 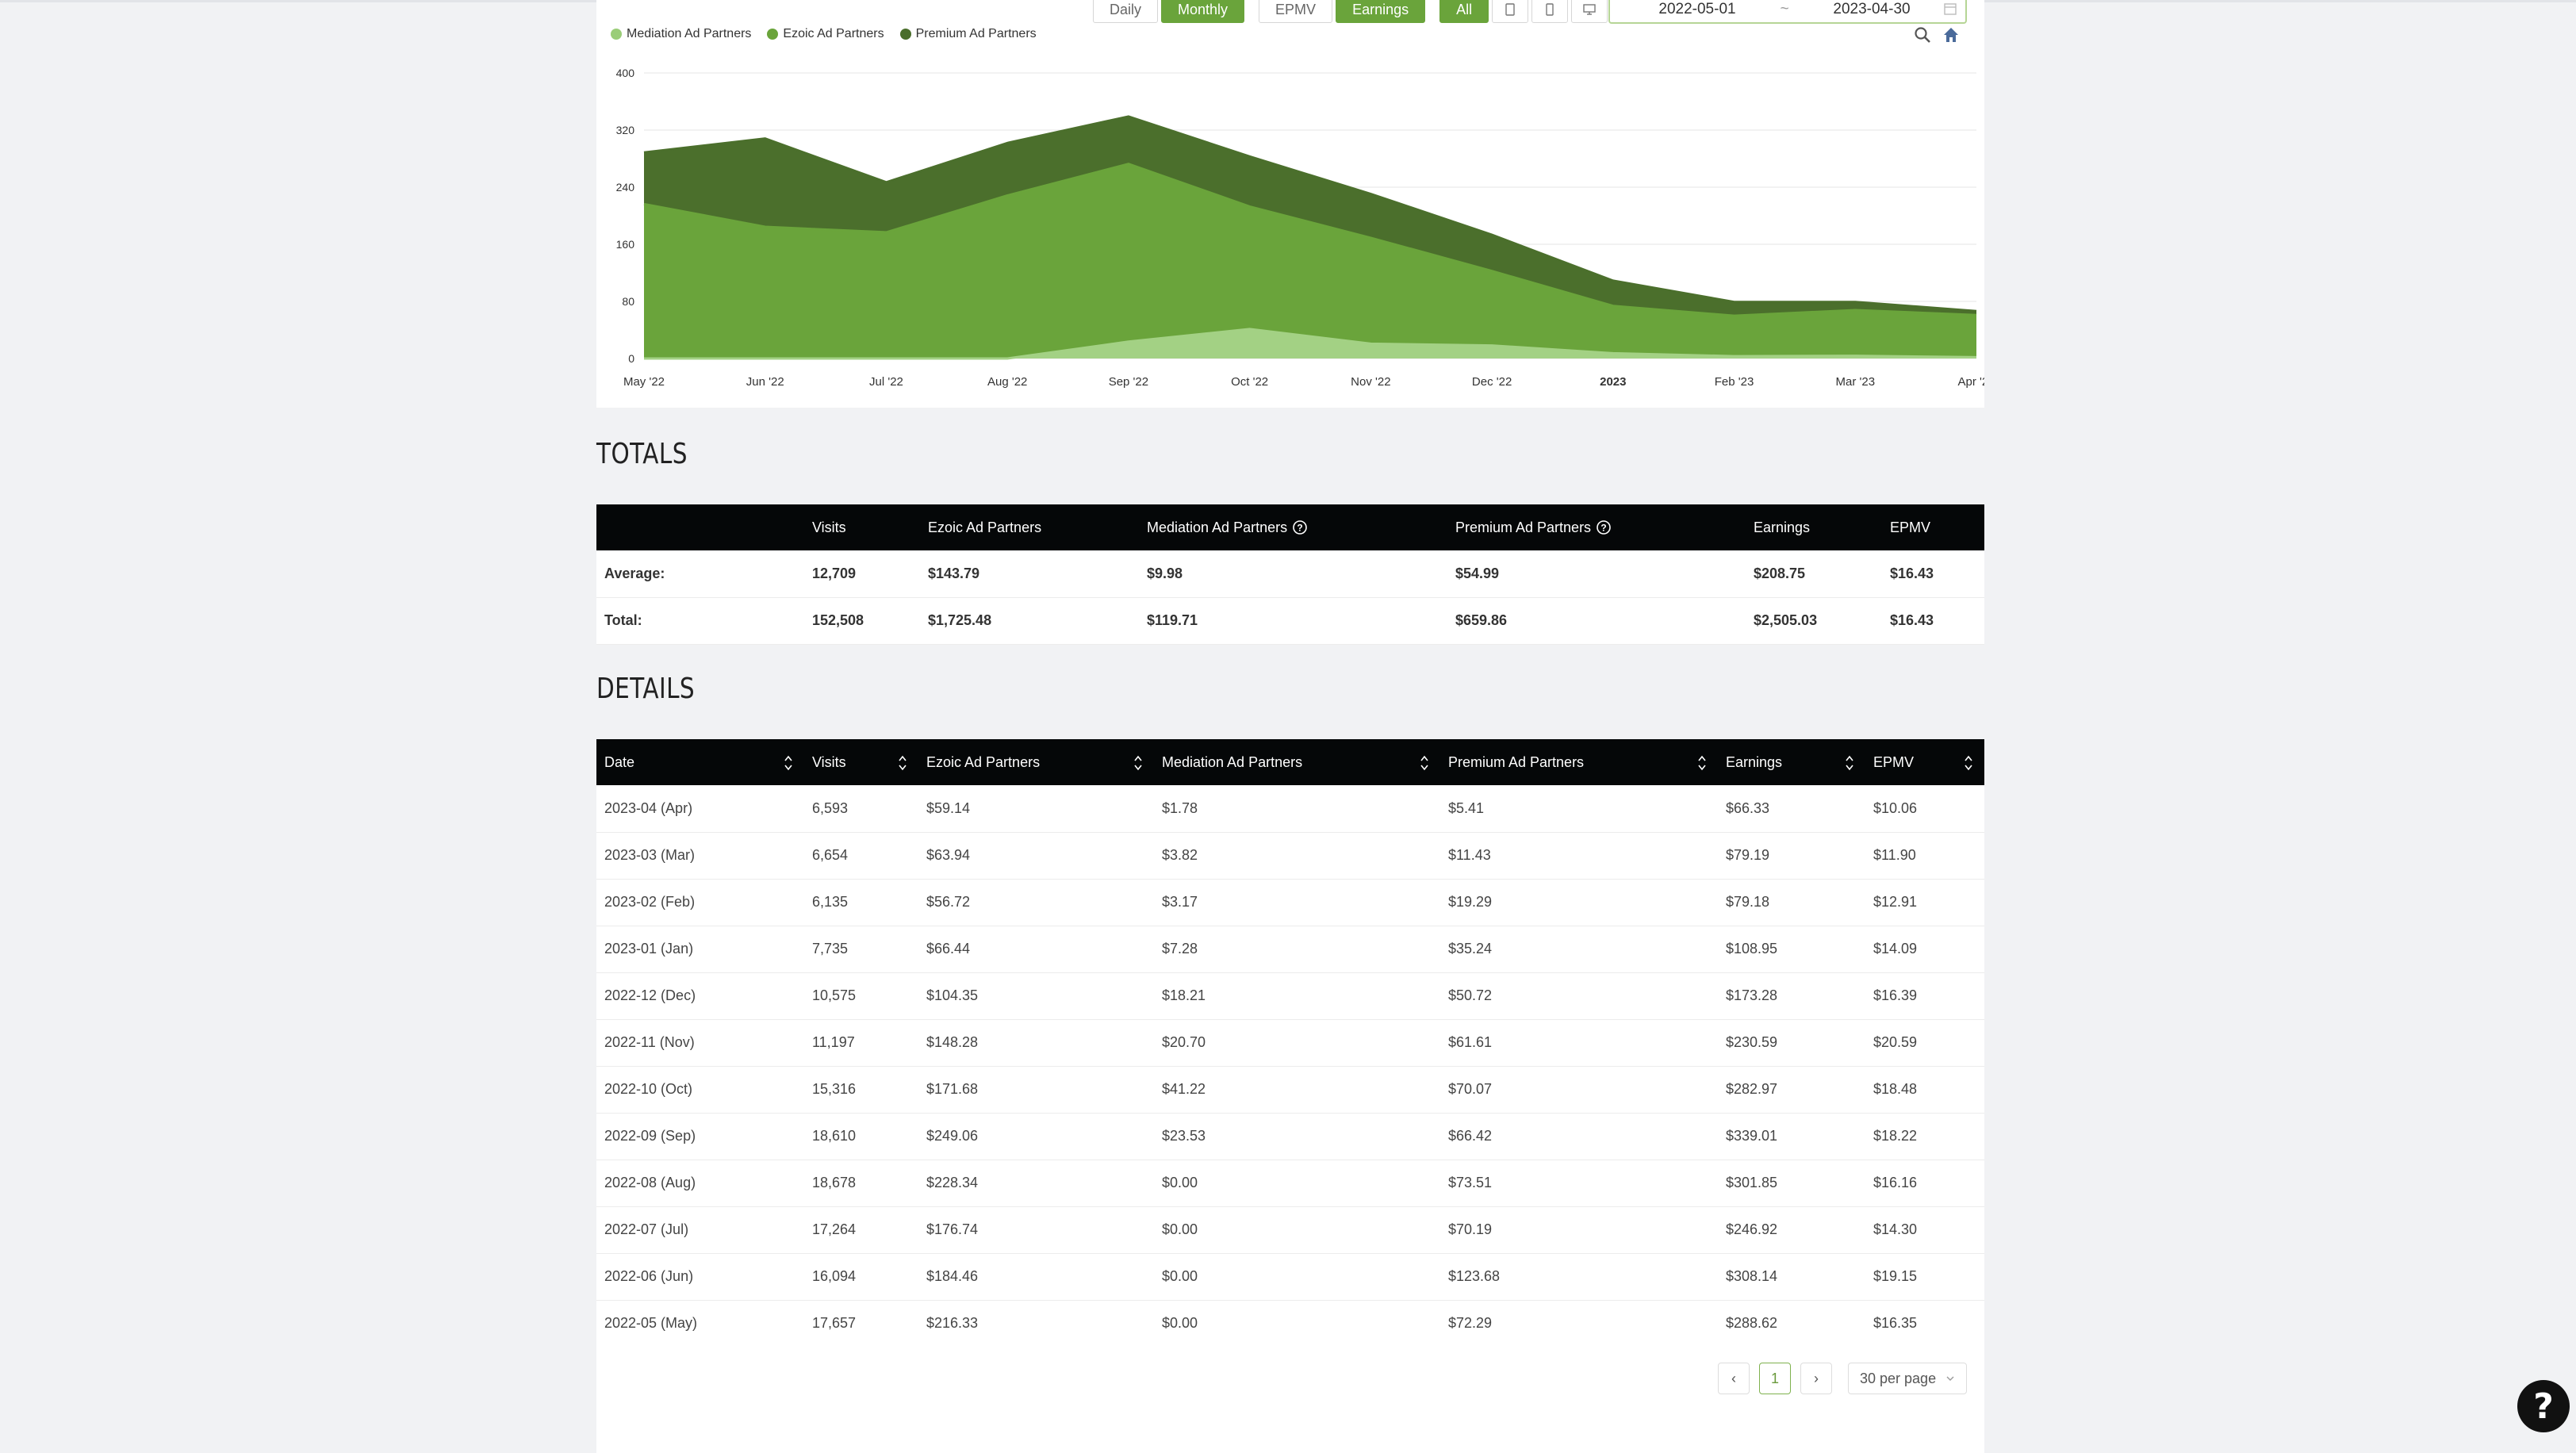 What do you see at coordinates (968, 34) in the screenshot?
I see `legend-item-premium: Premium Ad Partners` at bounding box center [968, 34].